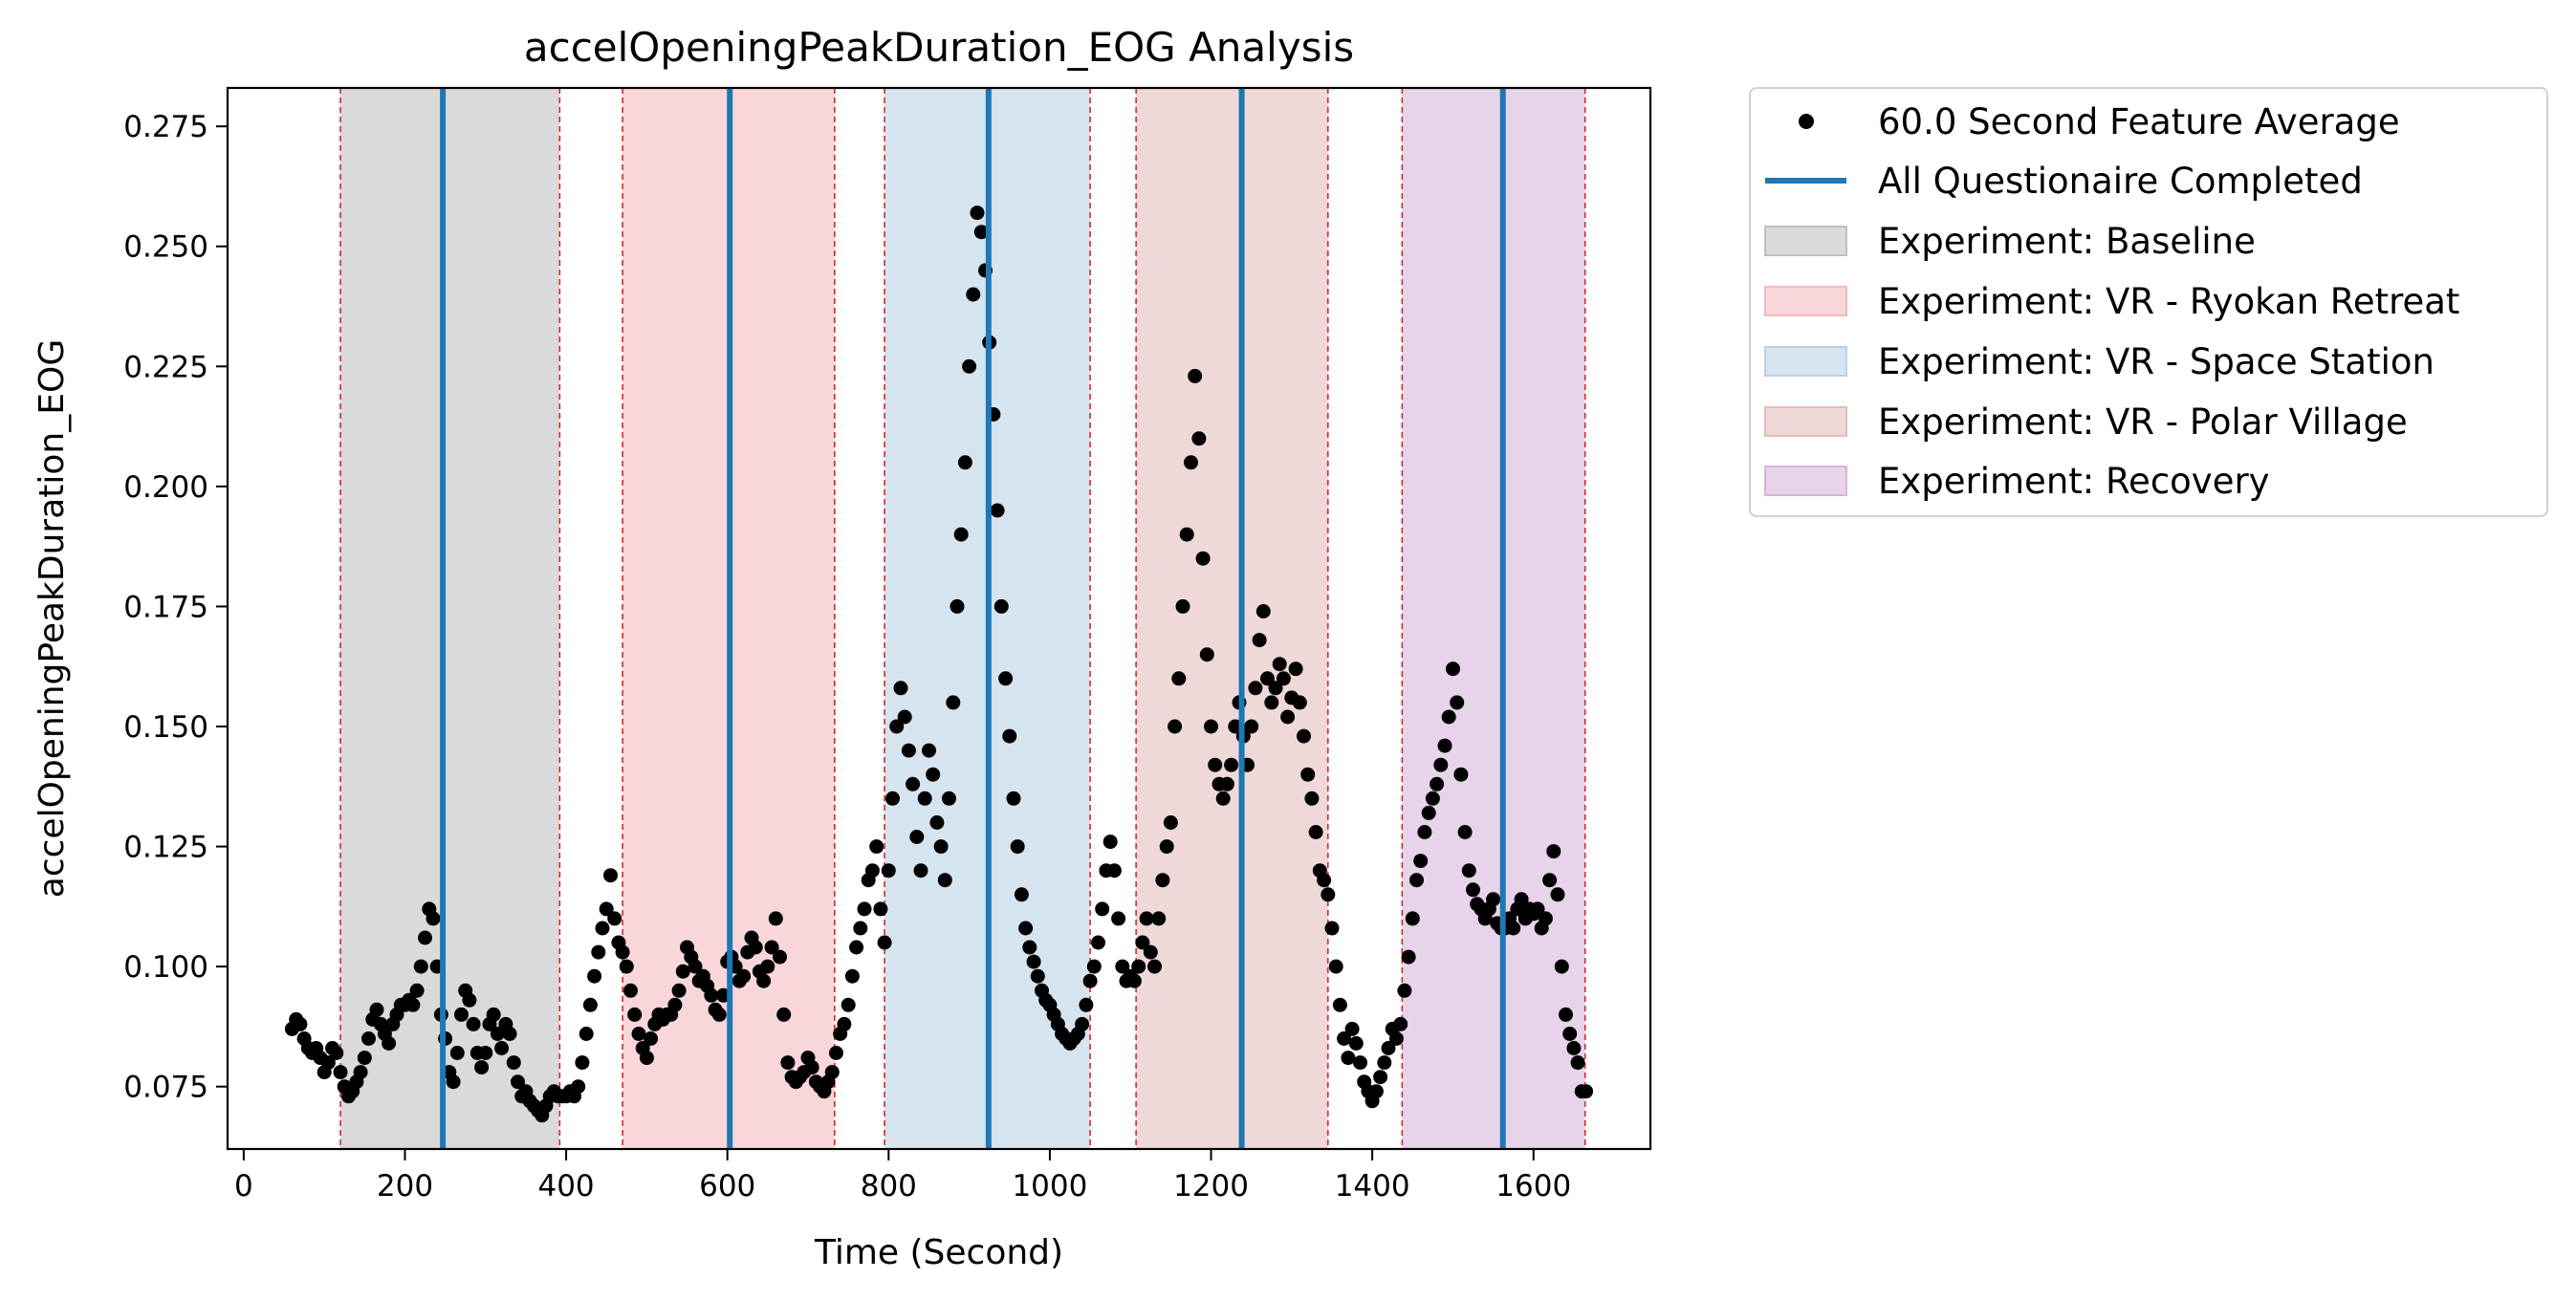 The image size is (2576, 1301). I want to click on x-tick-label: 0, so click(243, 1186).